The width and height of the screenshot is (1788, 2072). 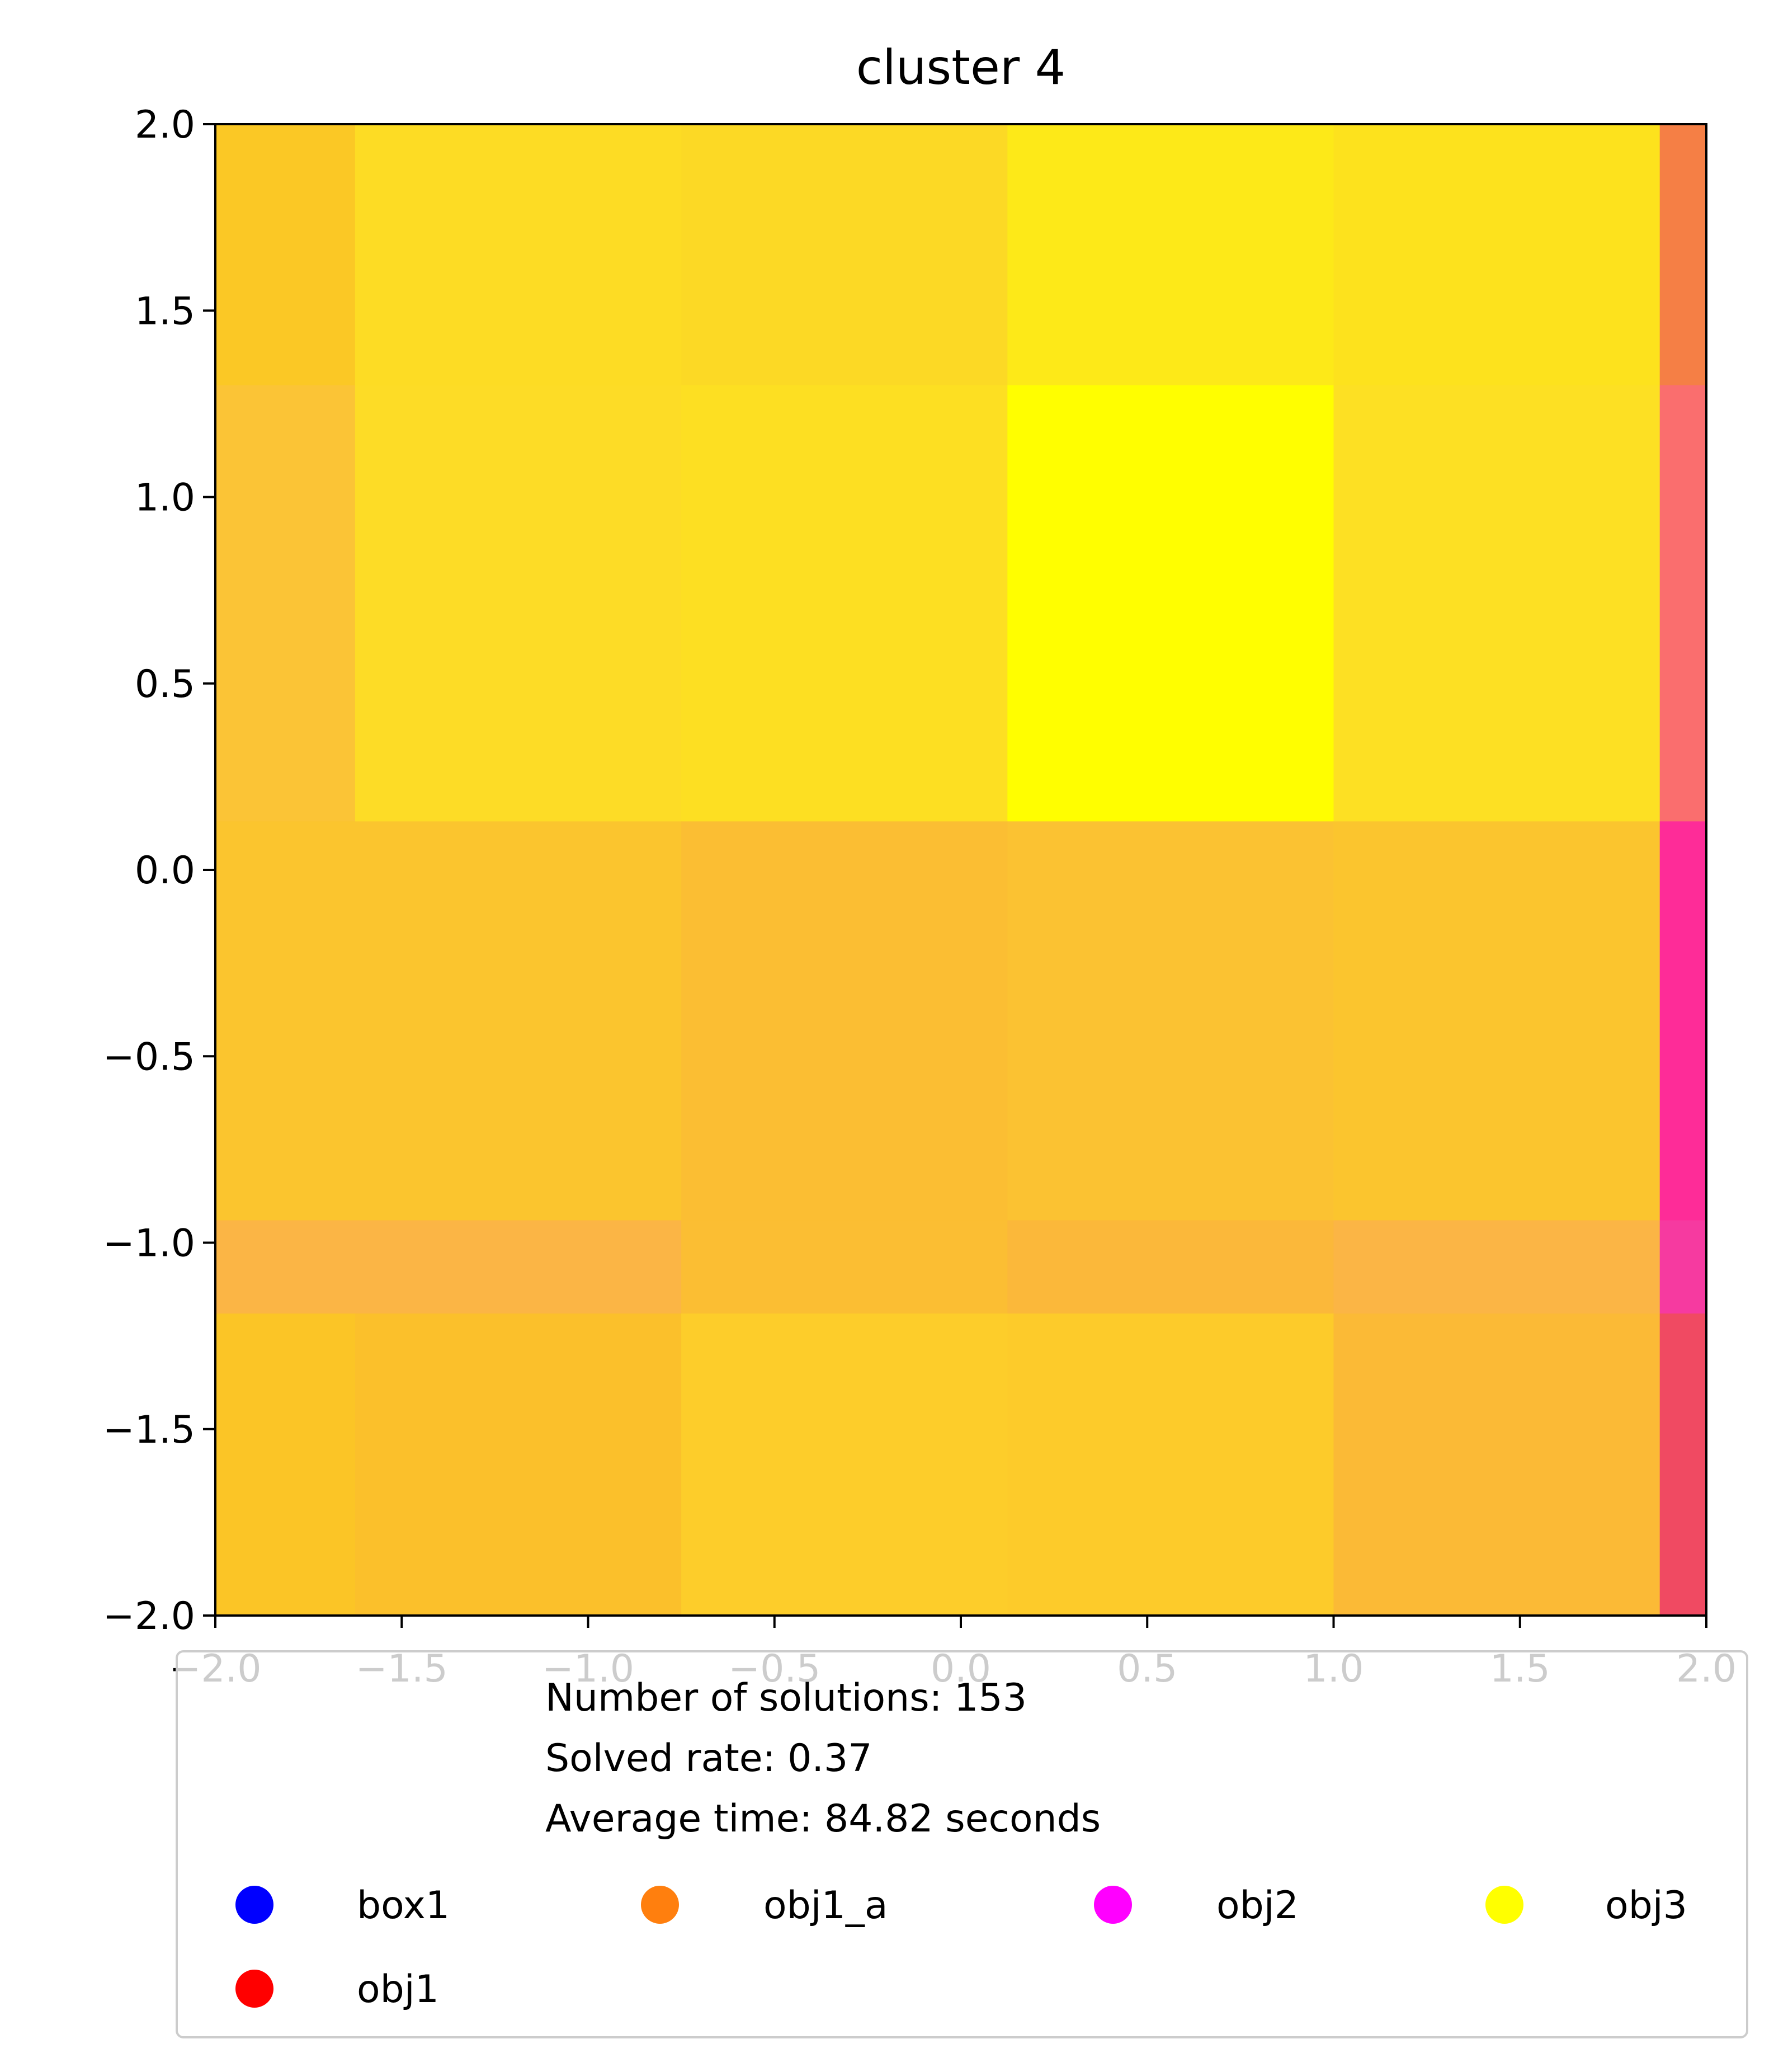 I want to click on y-tick-label: −0.5, so click(x=149, y=1057).